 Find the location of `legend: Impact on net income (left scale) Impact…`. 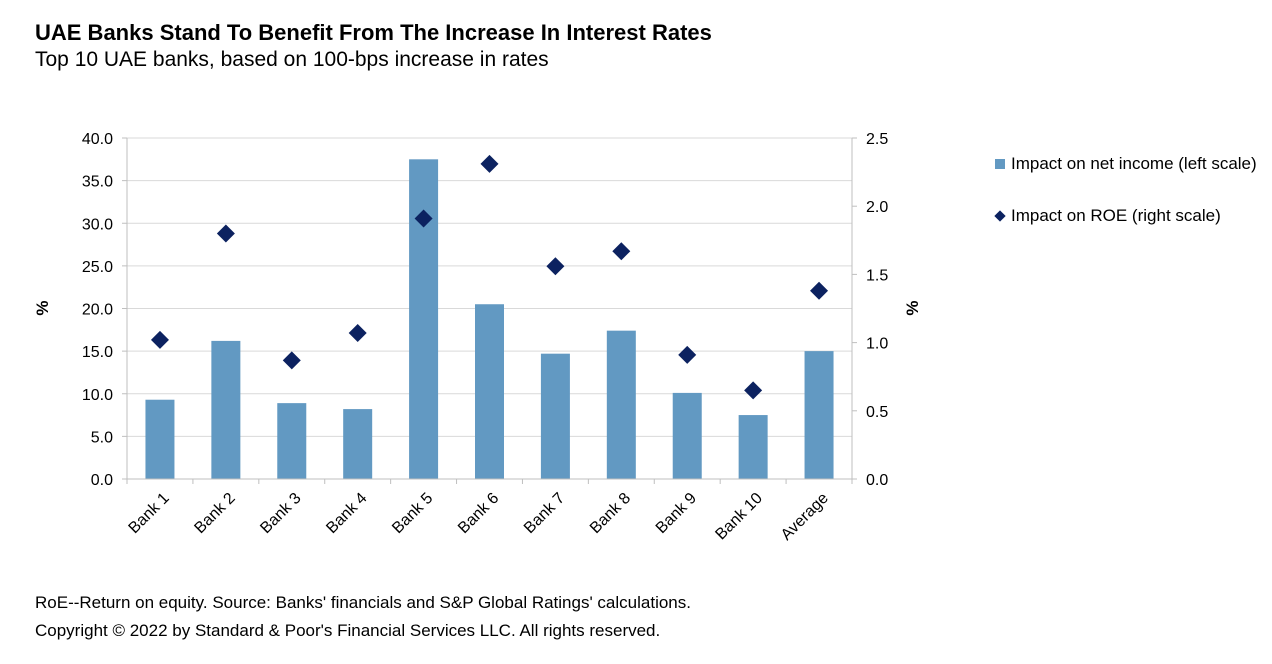

legend: Impact on net income (left scale) Impact… is located at coordinates (1129, 205).